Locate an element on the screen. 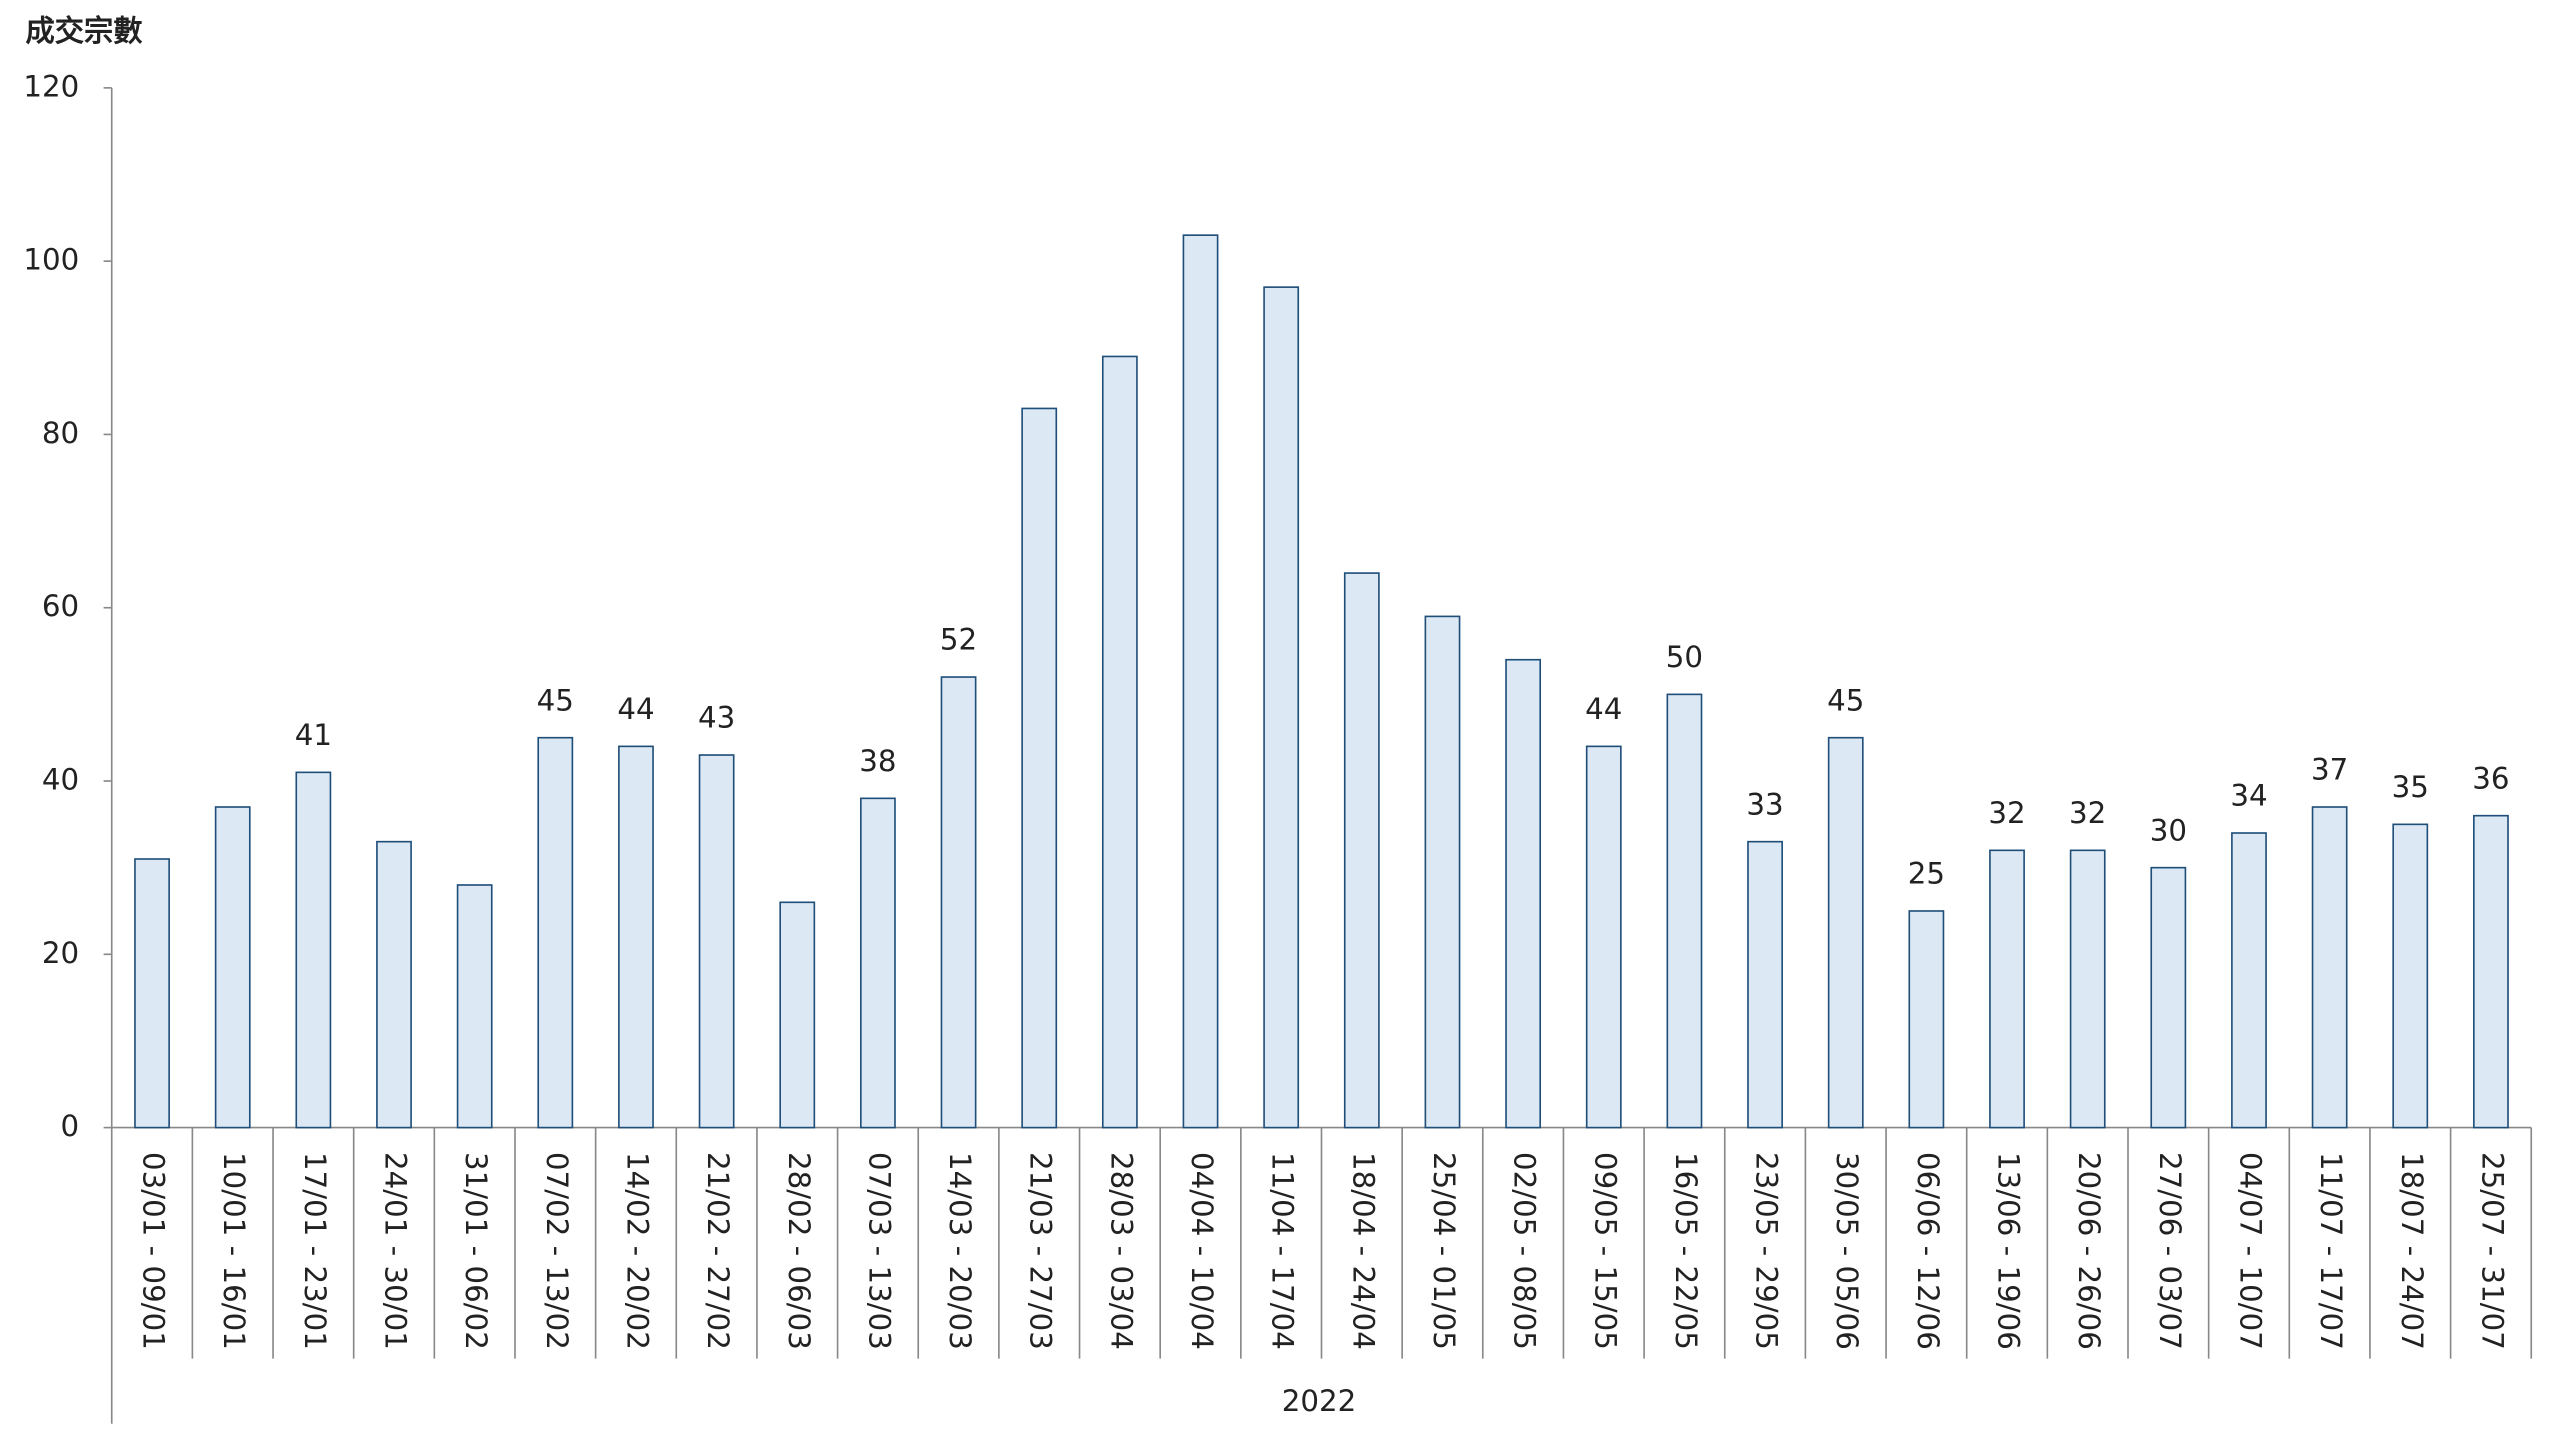  value-label: 43 is located at coordinates (716, 718).